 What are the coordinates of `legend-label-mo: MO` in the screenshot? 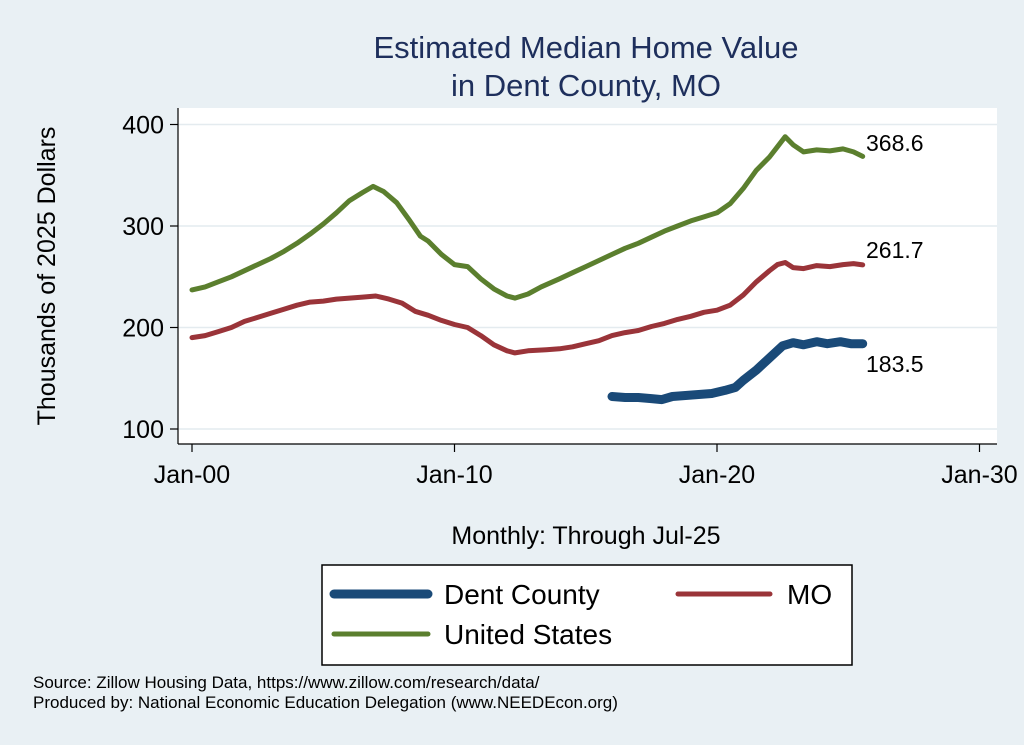 It's located at (809, 594).